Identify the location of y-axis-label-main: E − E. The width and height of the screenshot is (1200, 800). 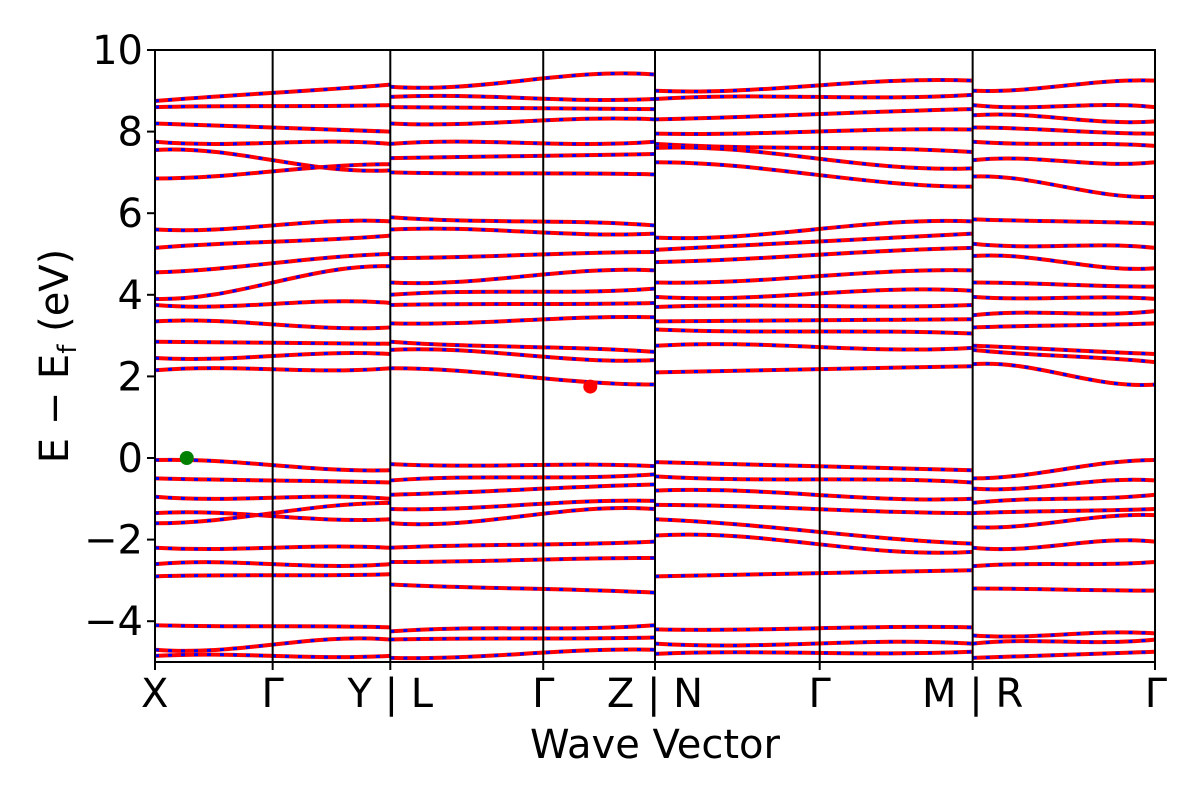
(55, 409).